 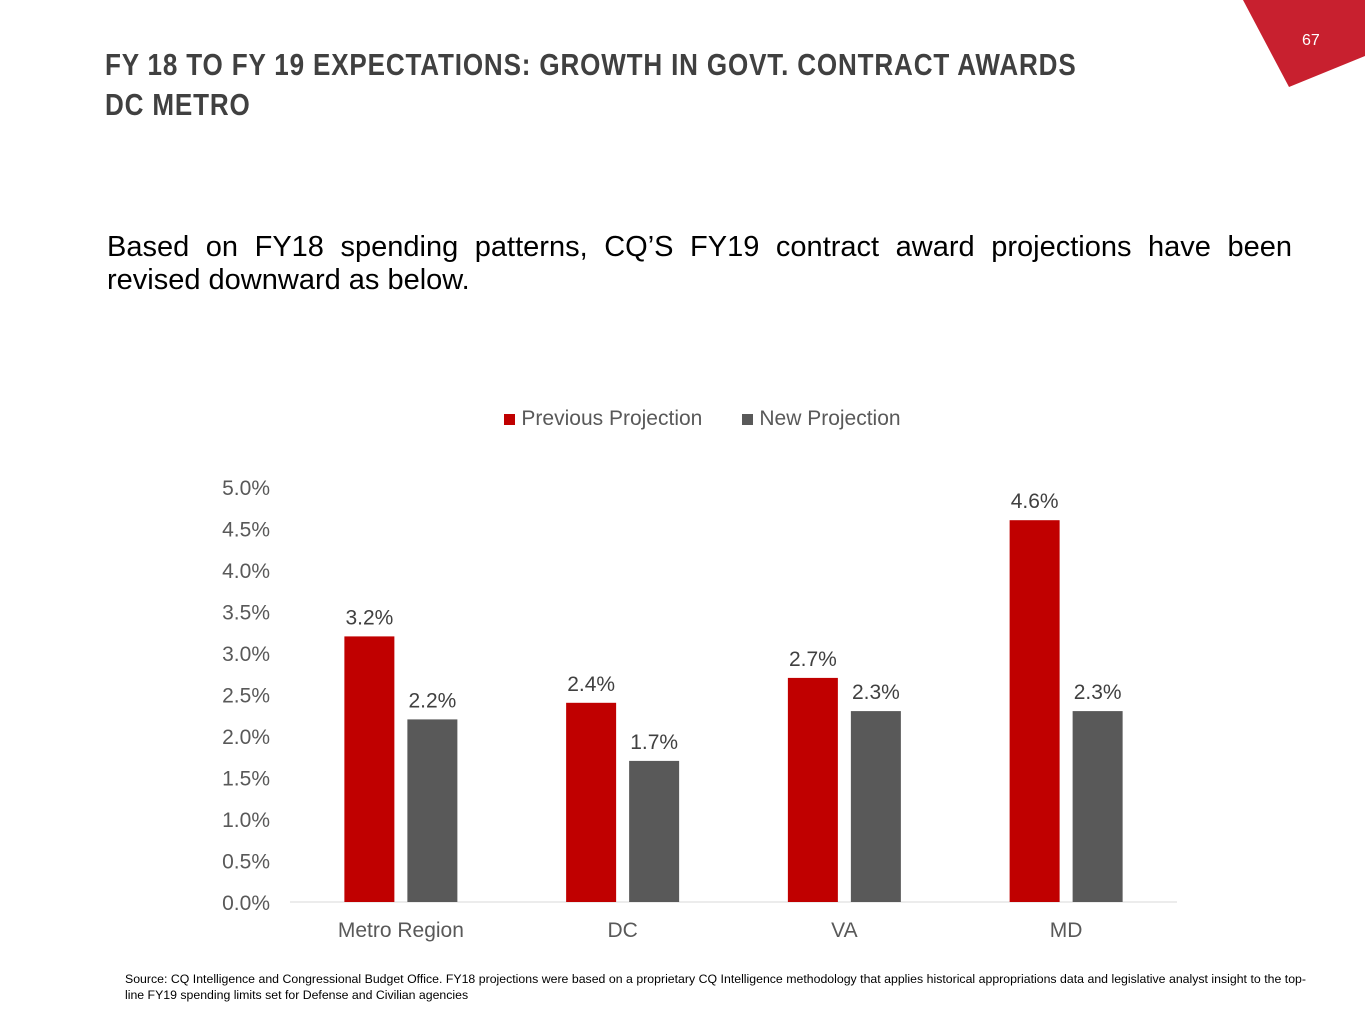 What do you see at coordinates (246, 613) in the screenshot?
I see `y-tick-label: 3.5%` at bounding box center [246, 613].